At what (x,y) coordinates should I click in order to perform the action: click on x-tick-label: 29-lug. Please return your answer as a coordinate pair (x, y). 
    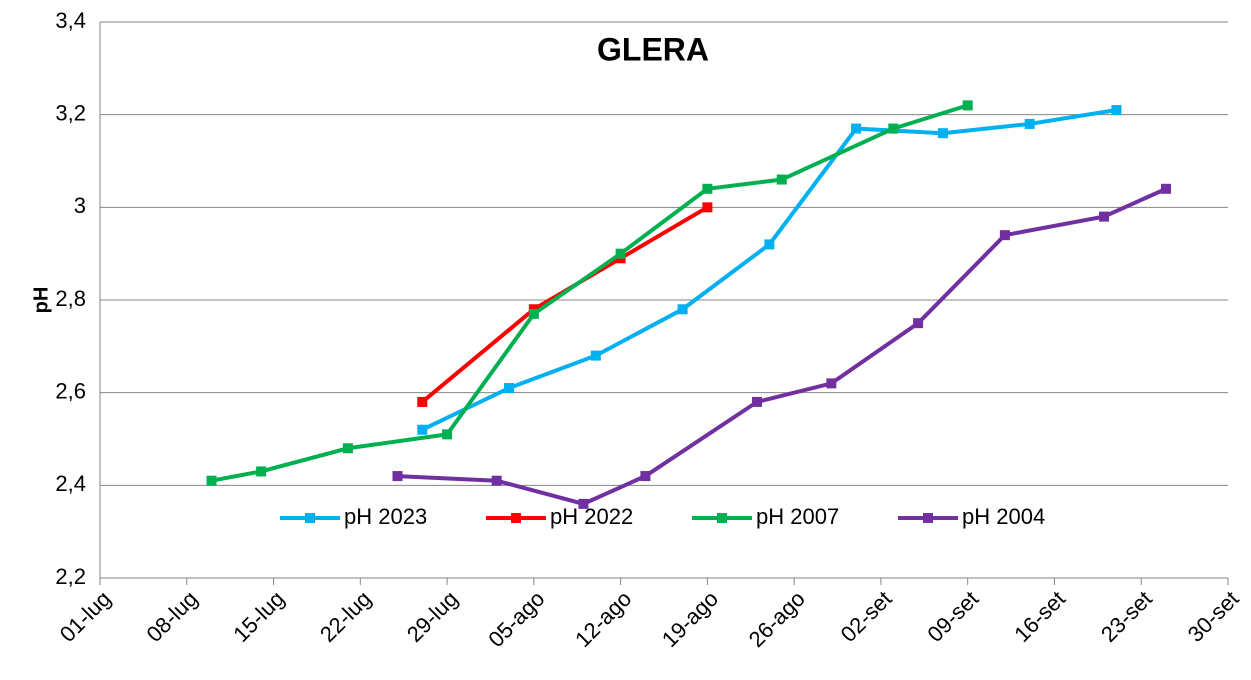
    Looking at the image, I should click on (432, 616).